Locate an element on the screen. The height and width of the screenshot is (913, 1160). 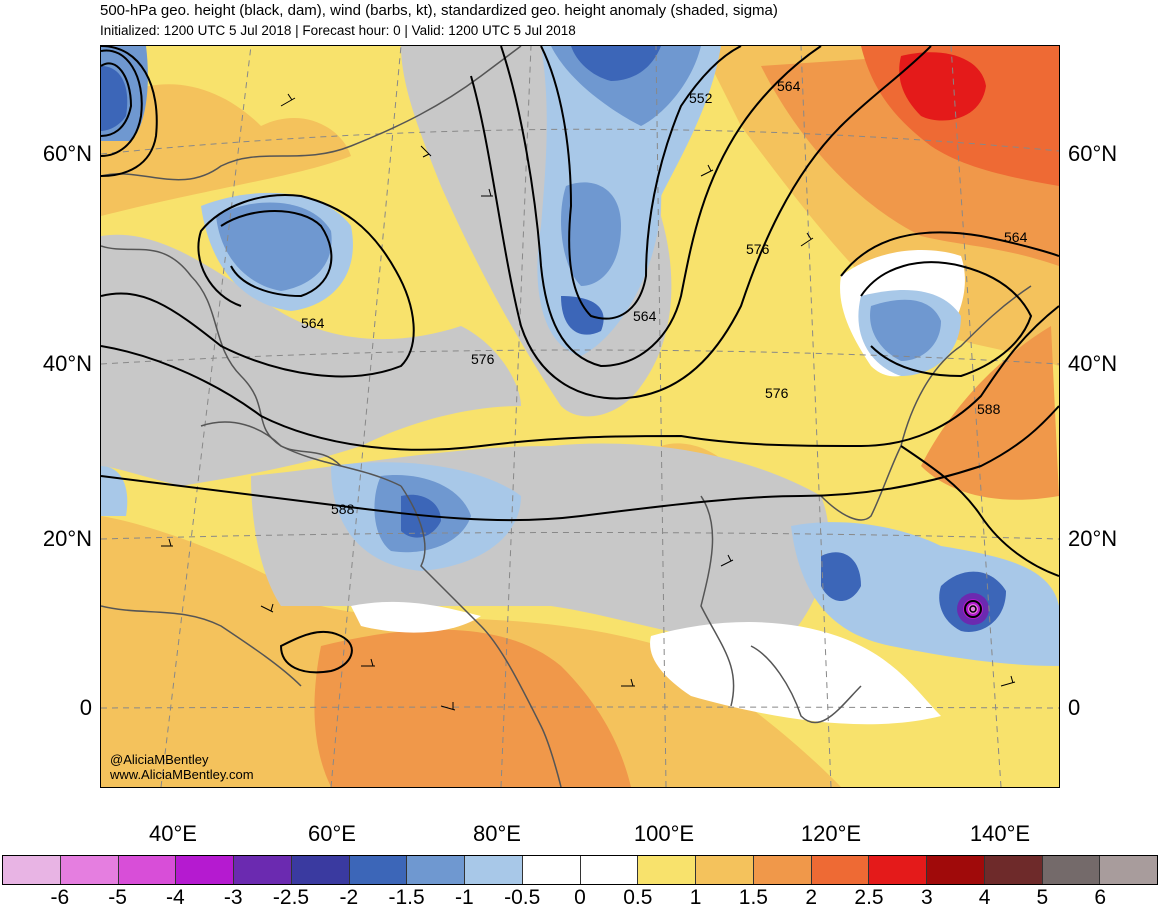
lat-label-20n-left: 20°N is located at coordinates (67, 538).